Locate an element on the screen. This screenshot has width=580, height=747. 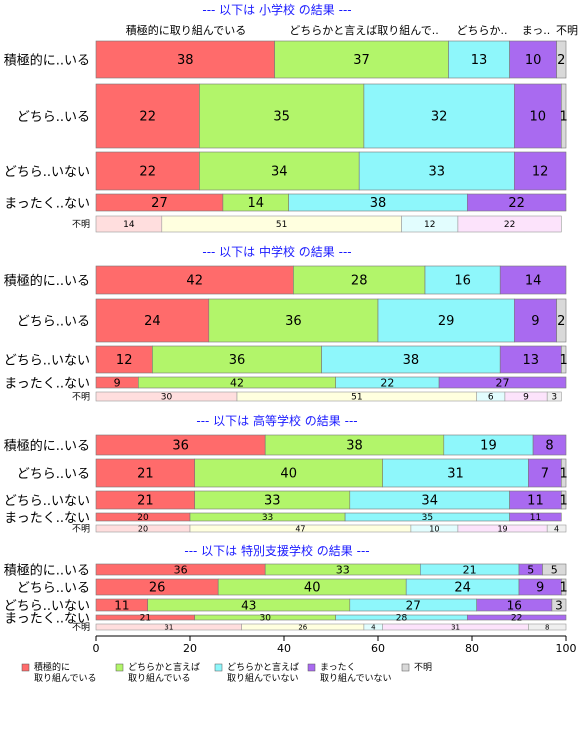
x-tick-label: 100 is located at coordinates (566, 648).